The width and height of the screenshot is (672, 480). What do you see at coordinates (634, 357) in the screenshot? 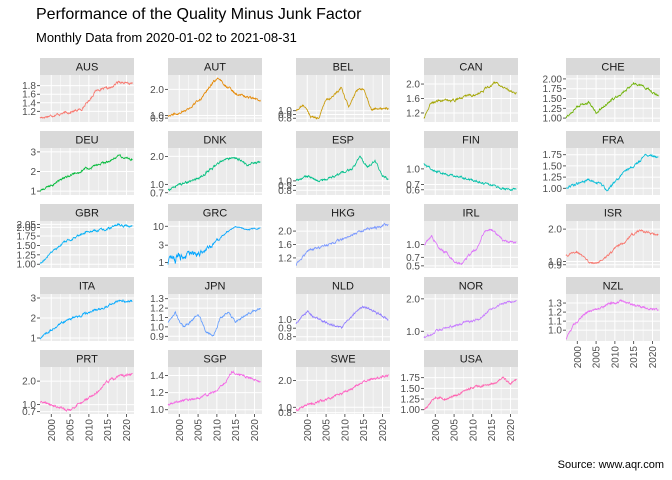
I see `x-tick-label: 2015` at bounding box center [634, 357].